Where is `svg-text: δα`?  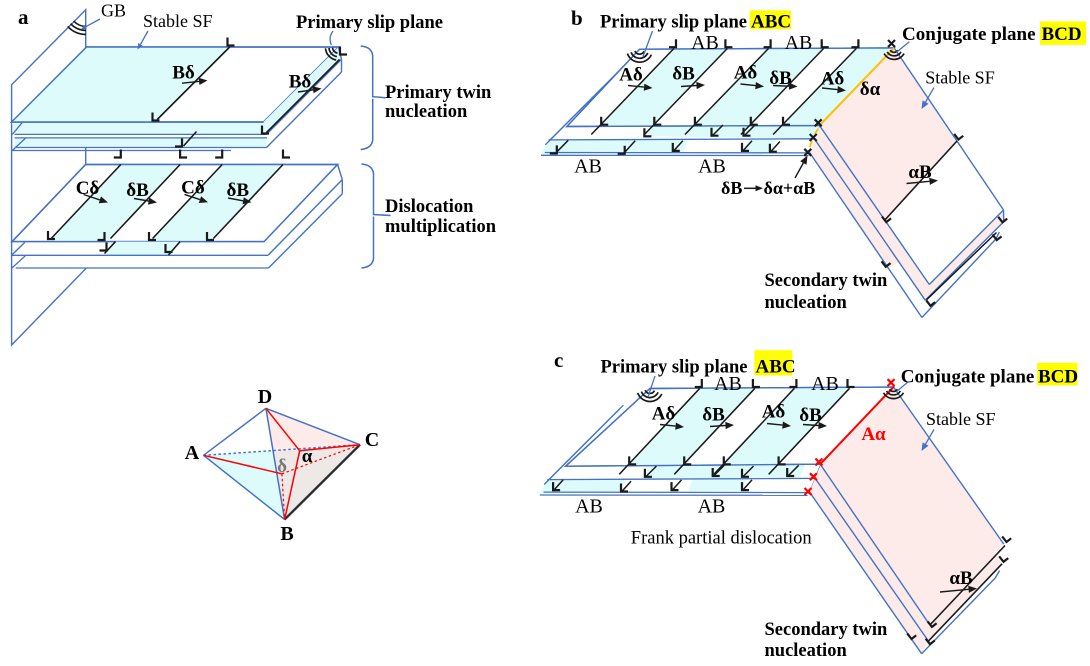
svg-text: δα is located at coordinates (870, 89).